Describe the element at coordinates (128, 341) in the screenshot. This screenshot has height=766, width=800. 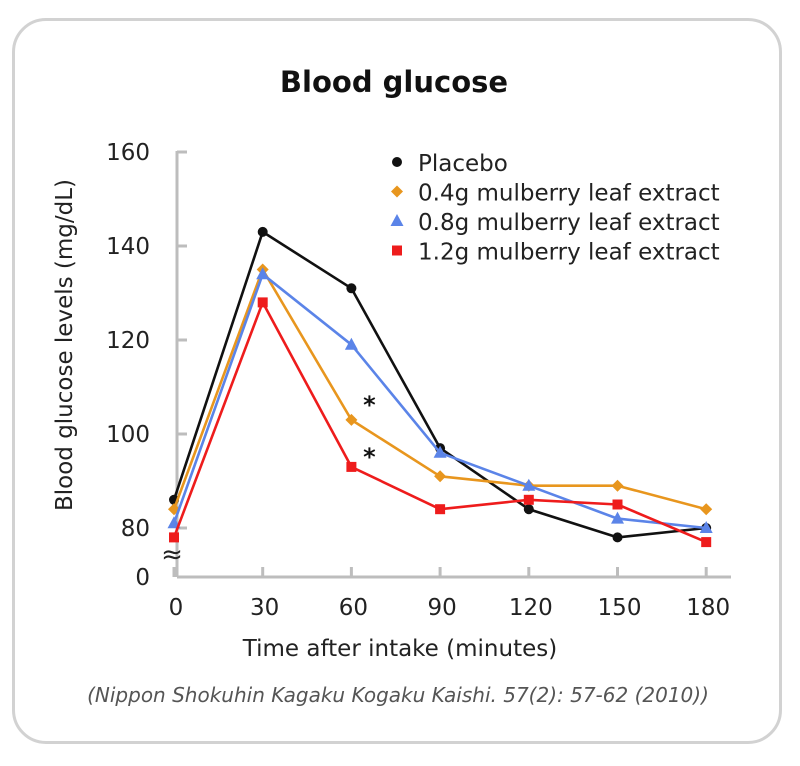
I see `y-tick-label: 120` at that location.